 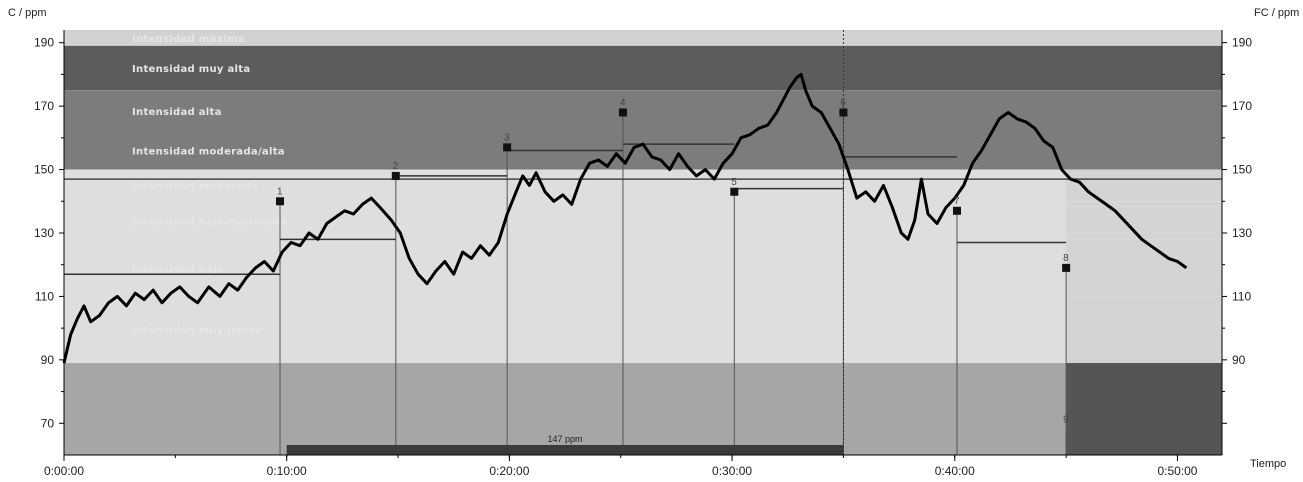 What do you see at coordinates (44, 296) in the screenshot?
I see `y-tick-label: 110` at bounding box center [44, 296].